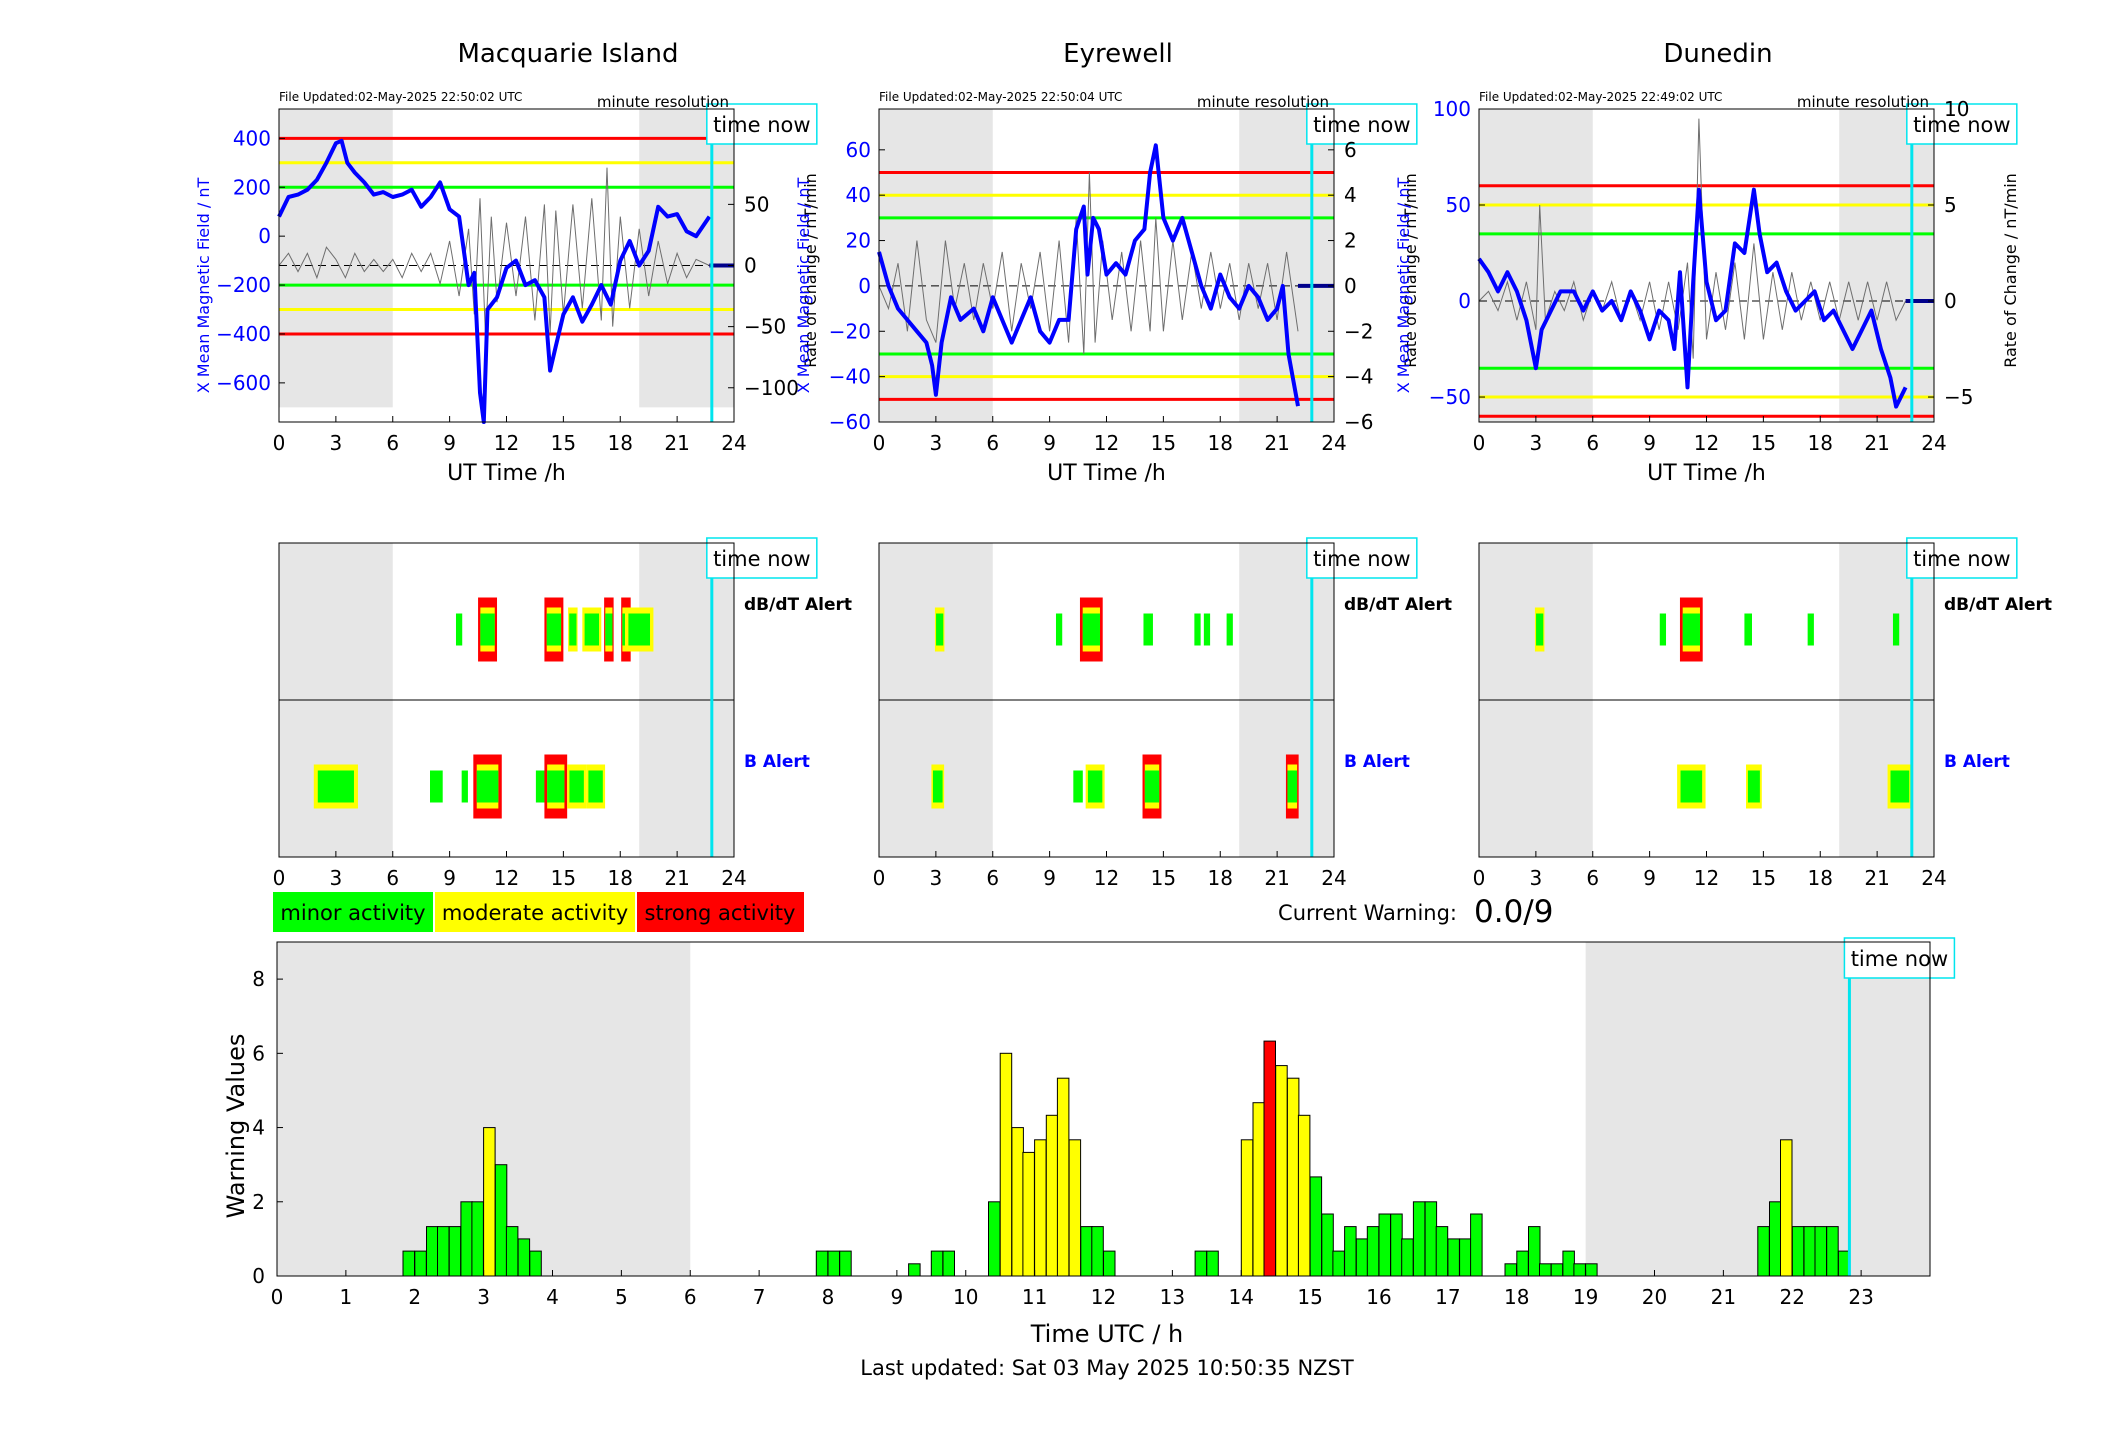 Image resolution: width=2117 pixels, height=1437 pixels. I want to click on warning-xlabel: Time UTC / h, so click(1107, 1334).